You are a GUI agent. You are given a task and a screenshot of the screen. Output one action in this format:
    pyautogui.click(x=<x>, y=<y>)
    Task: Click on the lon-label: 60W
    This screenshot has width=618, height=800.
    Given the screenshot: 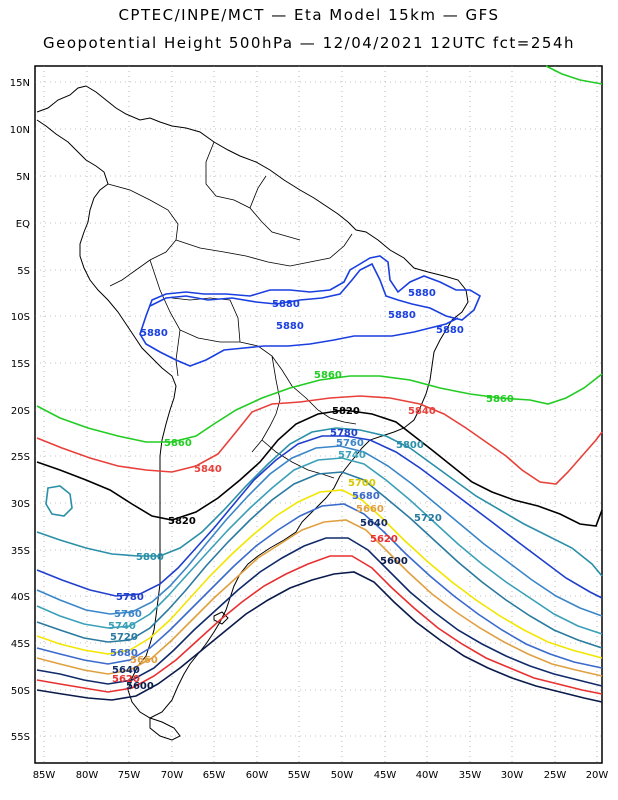 What is the action you would take?
    pyautogui.click(x=257, y=775)
    